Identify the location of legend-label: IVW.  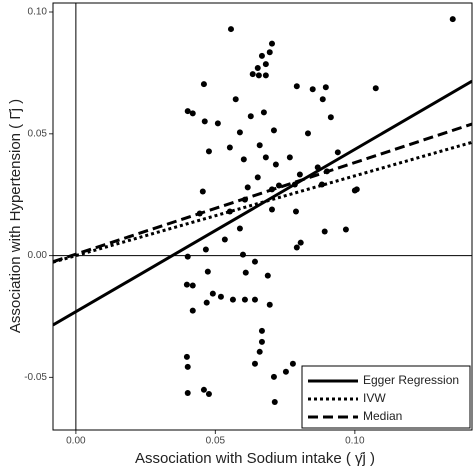
(374, 398).